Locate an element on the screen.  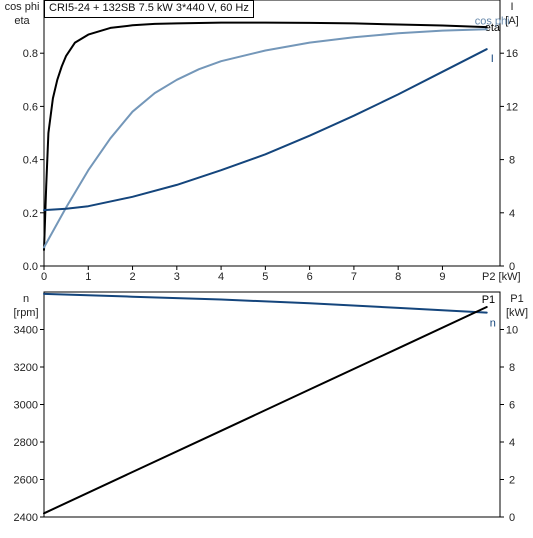
bottom-left-tick-label: 3200 is located at coordinates (26, 368).